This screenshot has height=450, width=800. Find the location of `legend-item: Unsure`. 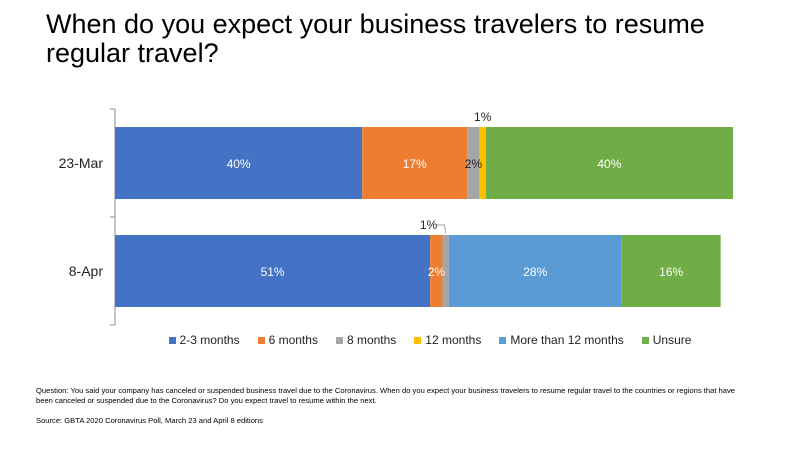

legend-item: Unsure is located at coordinates (666, 340).